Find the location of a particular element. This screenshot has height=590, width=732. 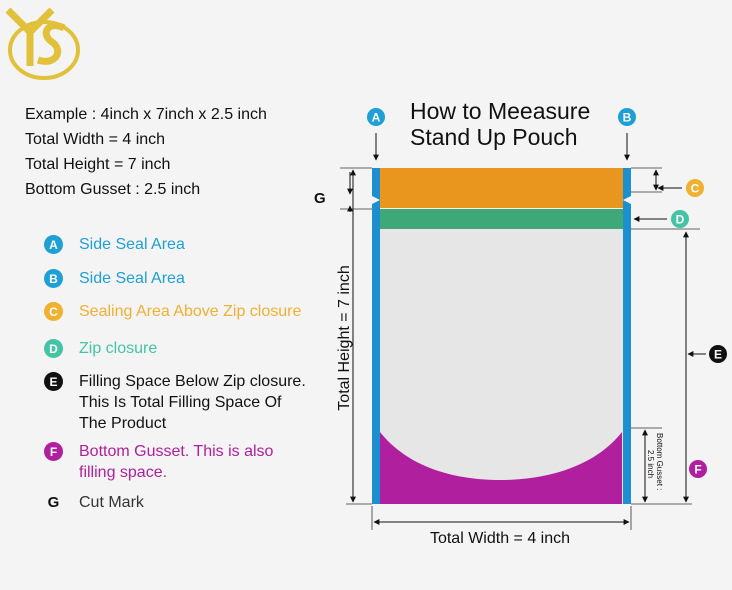

badge-d-icon: D is located at coordinates (53, 348).